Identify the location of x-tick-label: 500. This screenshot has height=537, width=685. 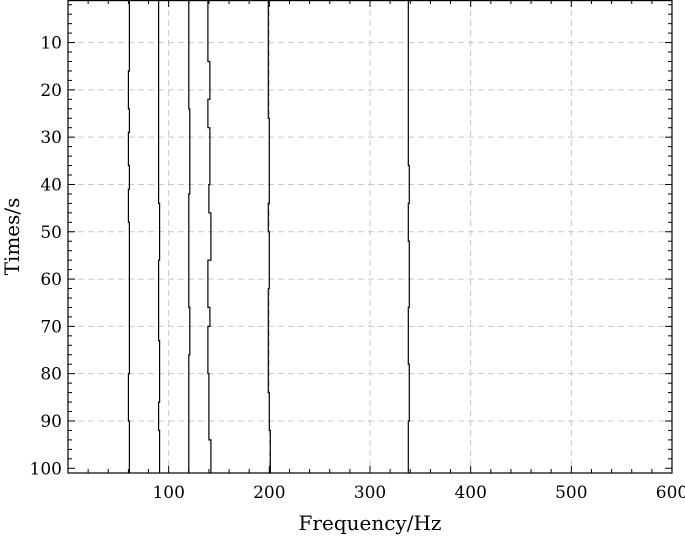
(571, 493).